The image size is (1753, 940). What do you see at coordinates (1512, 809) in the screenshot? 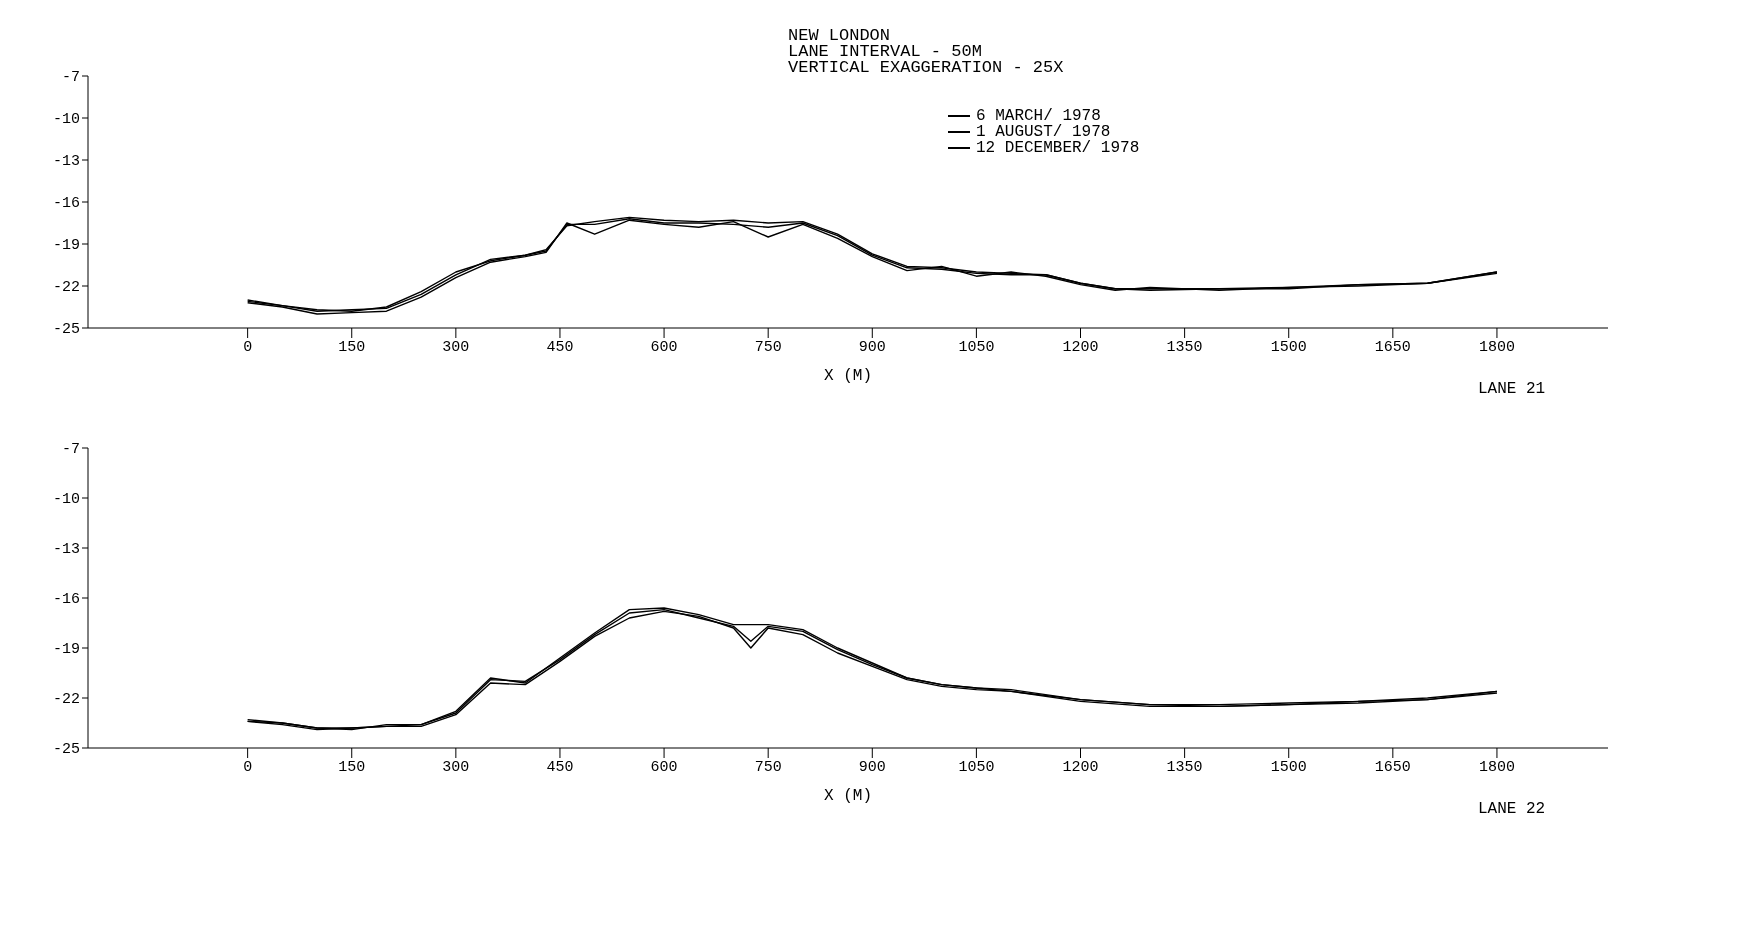
I see `text: LANE 22` at bounding box center [1512, 809].